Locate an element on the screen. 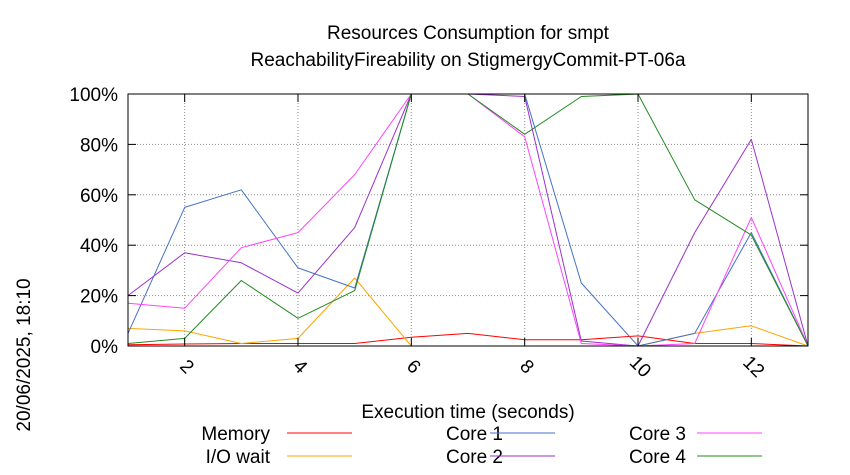 This screenshot has width=850, height=475. x-tick-label: 10 is located at coordinates (640, 367).